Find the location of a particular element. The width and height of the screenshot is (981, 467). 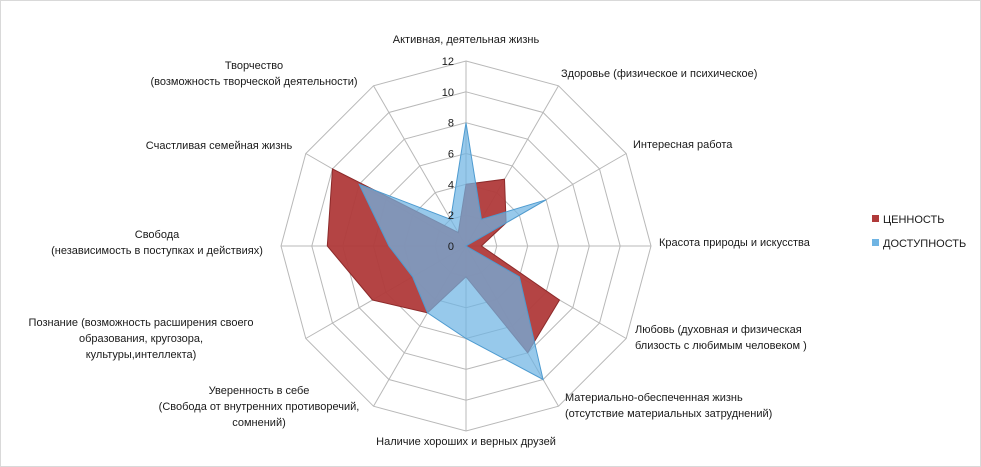

category-label: Интересная работа is located at coordinates (683, 145).